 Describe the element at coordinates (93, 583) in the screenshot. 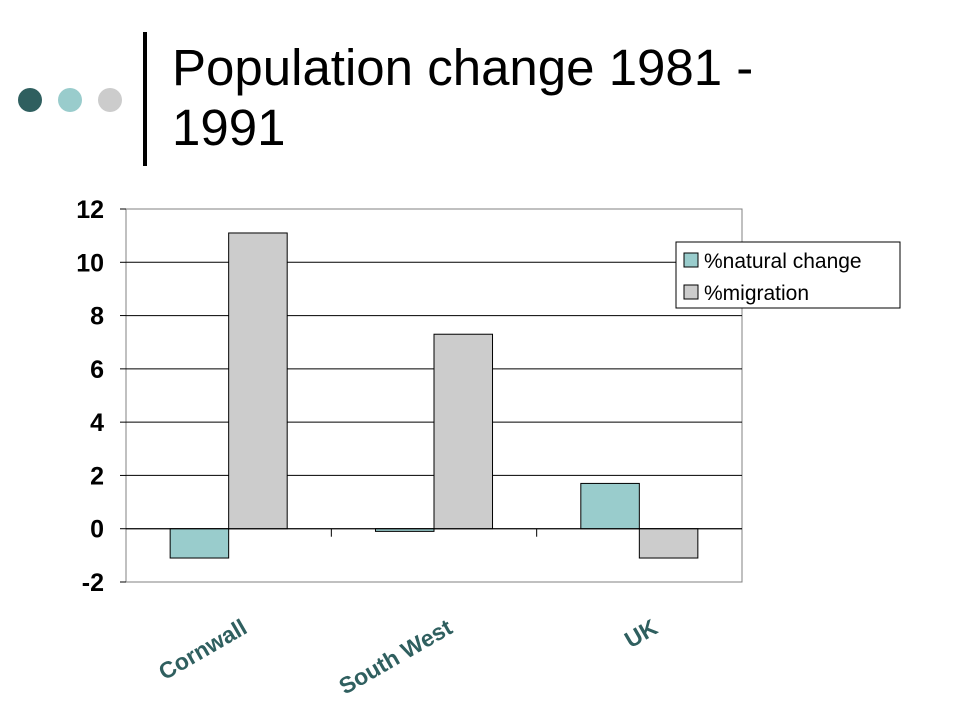

I see `y-tick-label: -2` at that location.